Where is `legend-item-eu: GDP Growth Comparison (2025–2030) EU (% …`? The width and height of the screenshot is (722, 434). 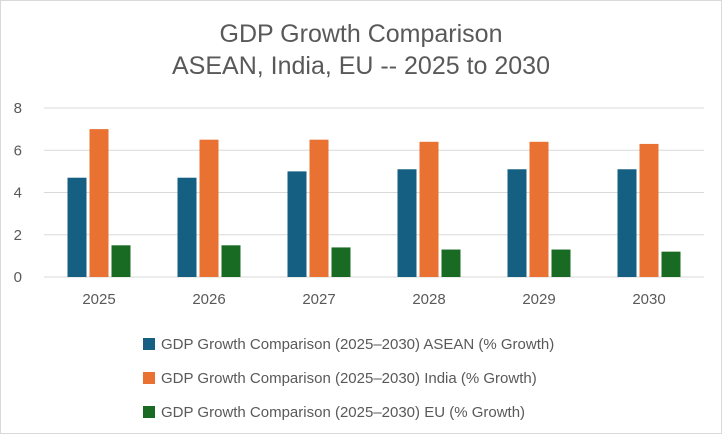 legend-item-eu: GDP Growth Comparison (2025–2030) EU (% … is located at coordinates (348, 412).